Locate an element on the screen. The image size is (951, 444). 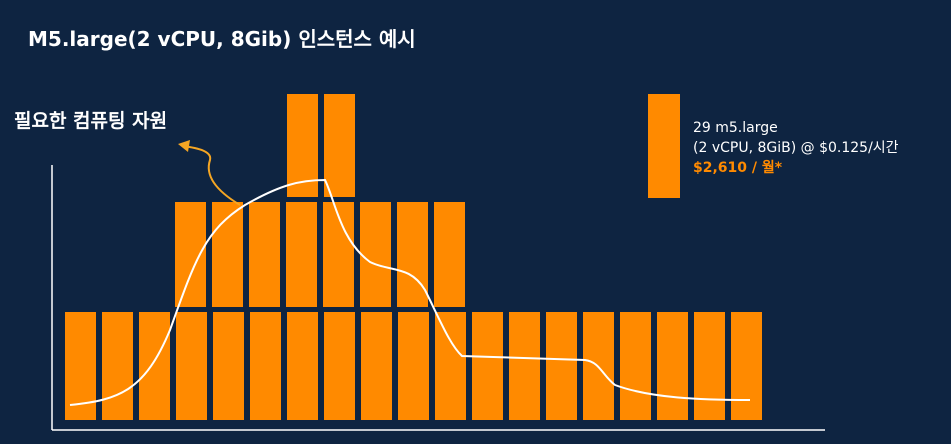
legend-spec: (2 vCPU, 8GiB) @ $0.125/시간 is located at coordinates (796, 148).